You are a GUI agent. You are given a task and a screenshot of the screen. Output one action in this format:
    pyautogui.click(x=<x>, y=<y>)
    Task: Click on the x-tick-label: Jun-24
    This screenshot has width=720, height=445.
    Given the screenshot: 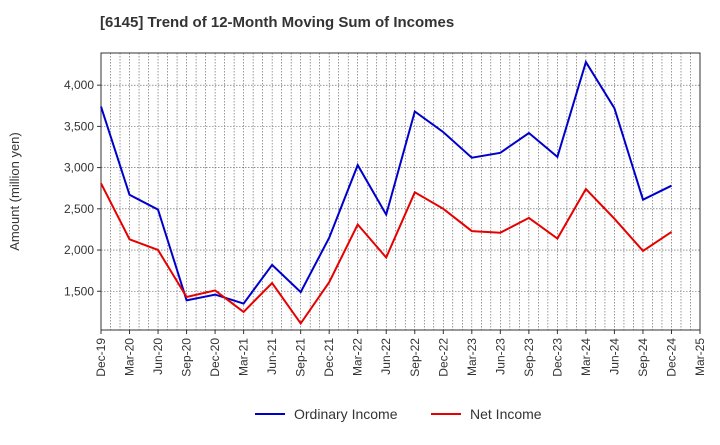 What is the action you would take?
    pyautogui.click(x=614, y=356)
    